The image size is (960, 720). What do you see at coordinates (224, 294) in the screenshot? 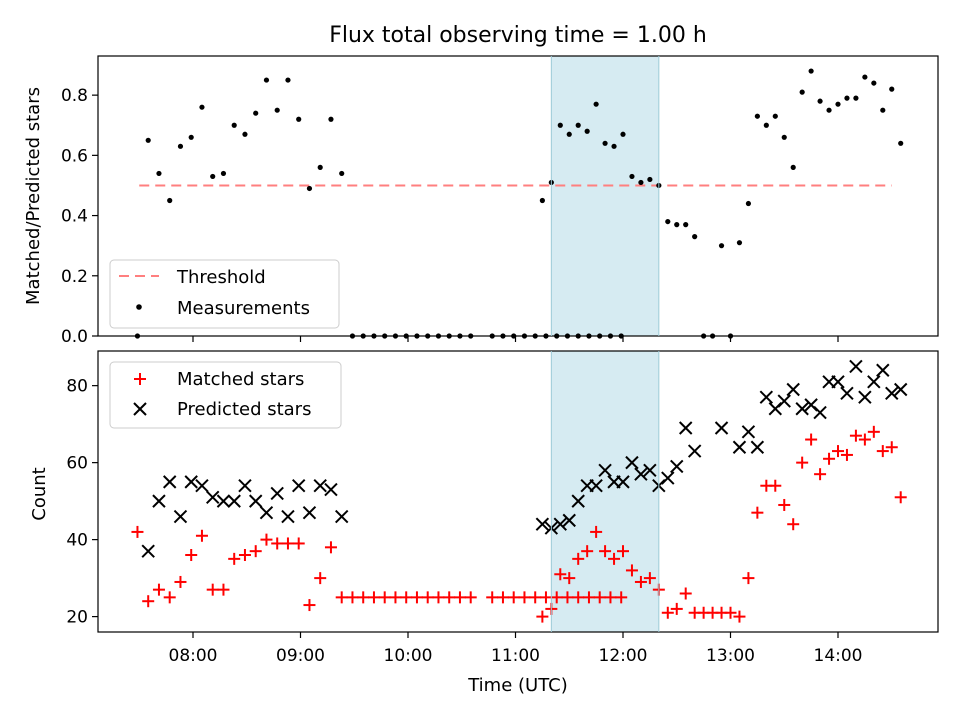
I see `ratio-legend-box` at bounding box center [224, 294].